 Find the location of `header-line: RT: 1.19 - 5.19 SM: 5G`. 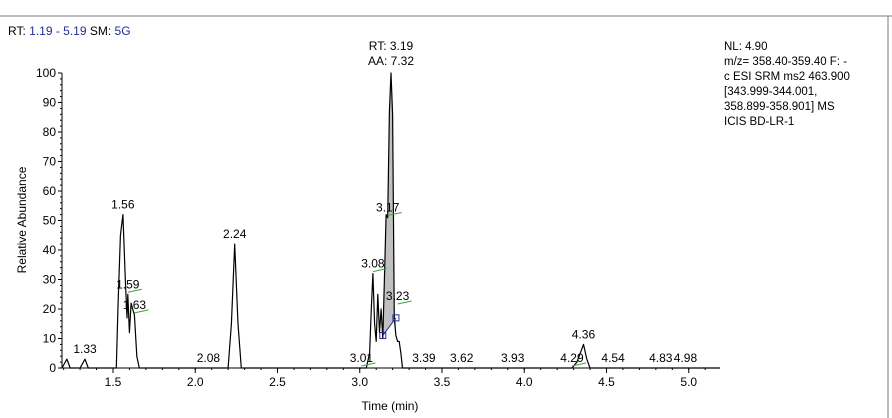

header-line: RT: 1.19 - 5.19 SM: 5G is located at coordinates (69, 31).